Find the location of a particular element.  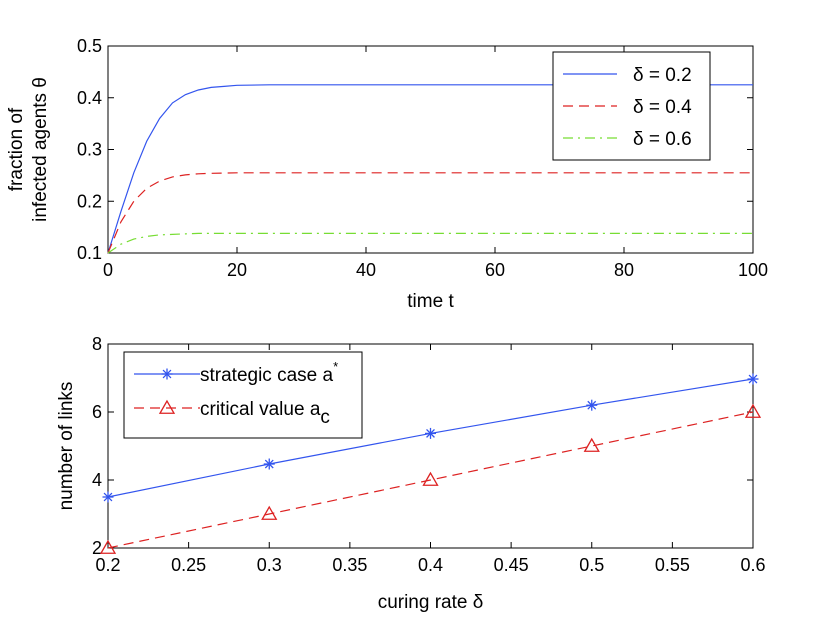

legend-label: δ = 0.2 is located at coordinates (662, 75).